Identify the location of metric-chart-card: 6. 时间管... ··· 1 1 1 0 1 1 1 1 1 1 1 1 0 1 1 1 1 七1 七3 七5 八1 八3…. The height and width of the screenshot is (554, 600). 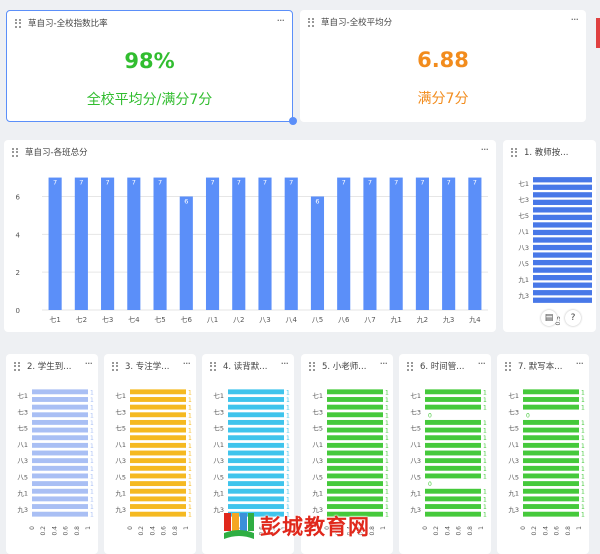
(445, 454).